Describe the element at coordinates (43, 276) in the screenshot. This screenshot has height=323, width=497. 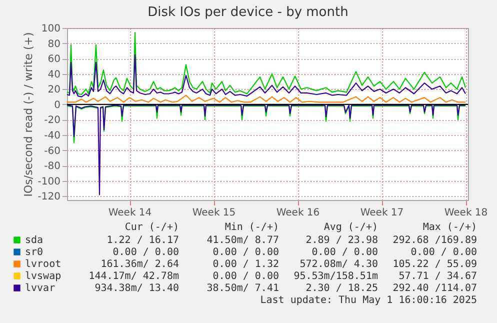
I see `legend-label: lvswap` at that location.